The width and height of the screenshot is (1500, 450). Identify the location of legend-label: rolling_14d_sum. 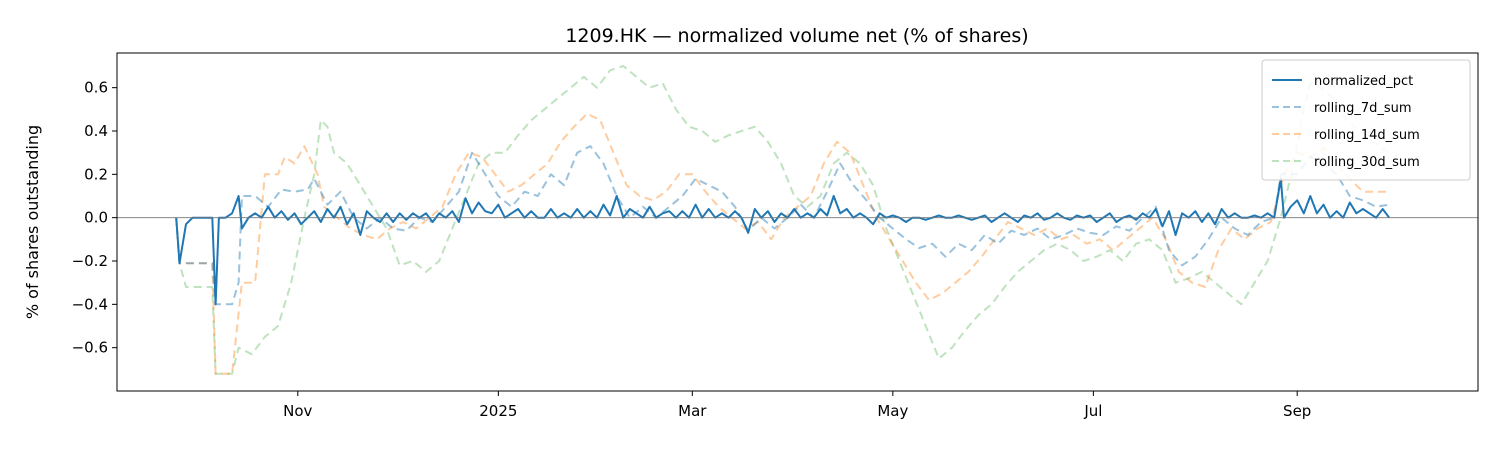
(1367, 135).